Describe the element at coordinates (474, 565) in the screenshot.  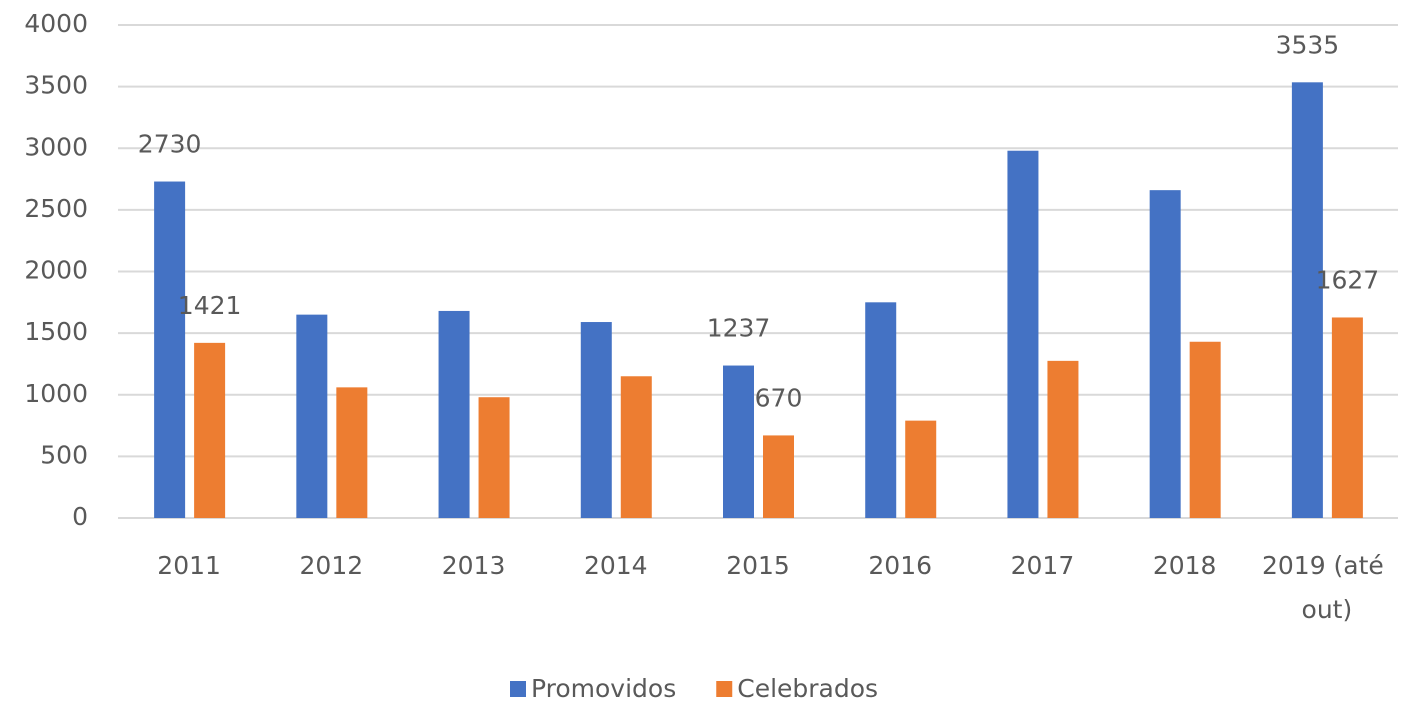
I see `x-tick-label: 2013` at that location.